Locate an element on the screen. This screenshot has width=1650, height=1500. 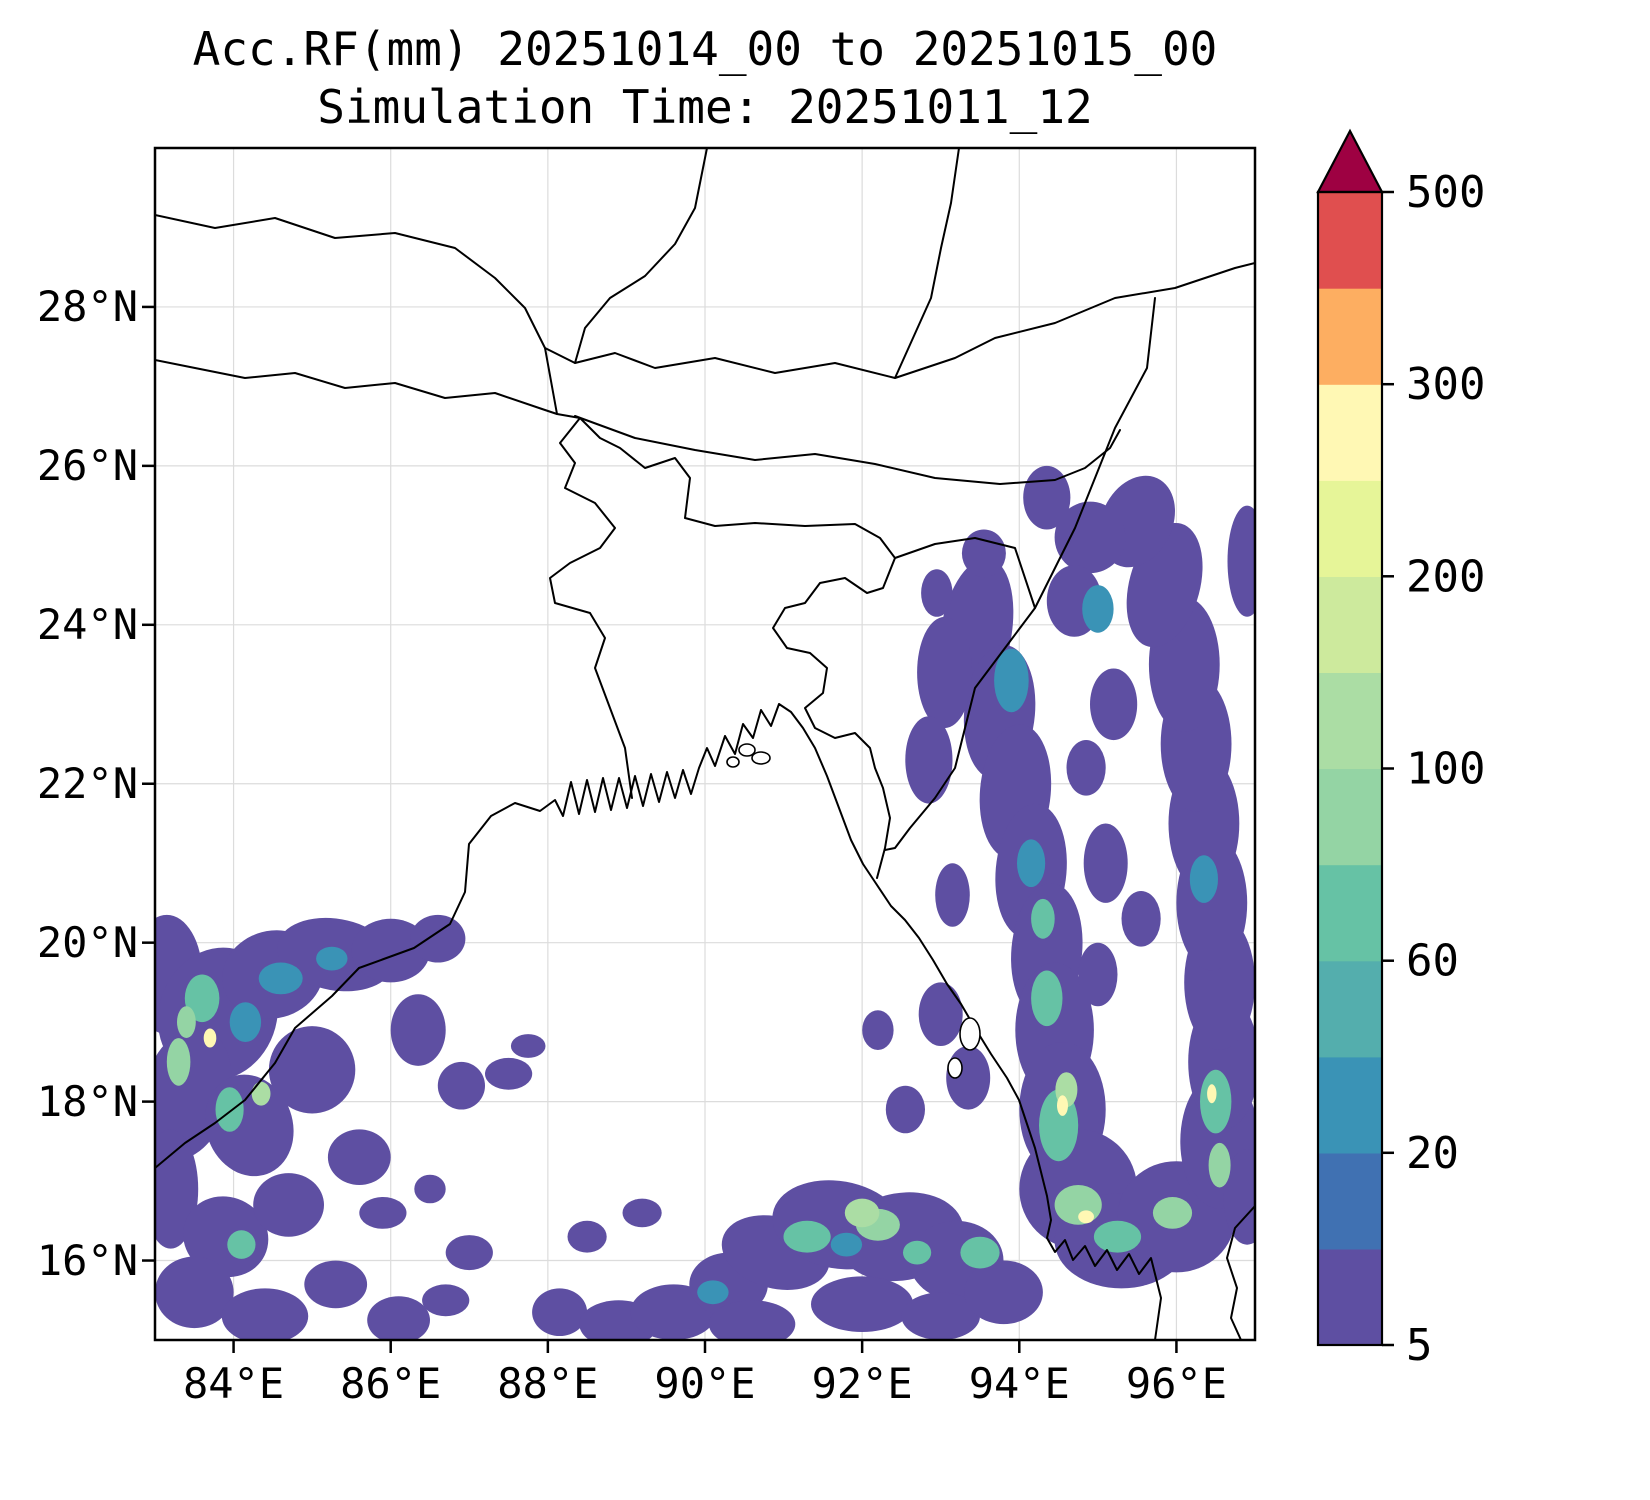
bhutan-east-border is located at coordinates (927, 263).